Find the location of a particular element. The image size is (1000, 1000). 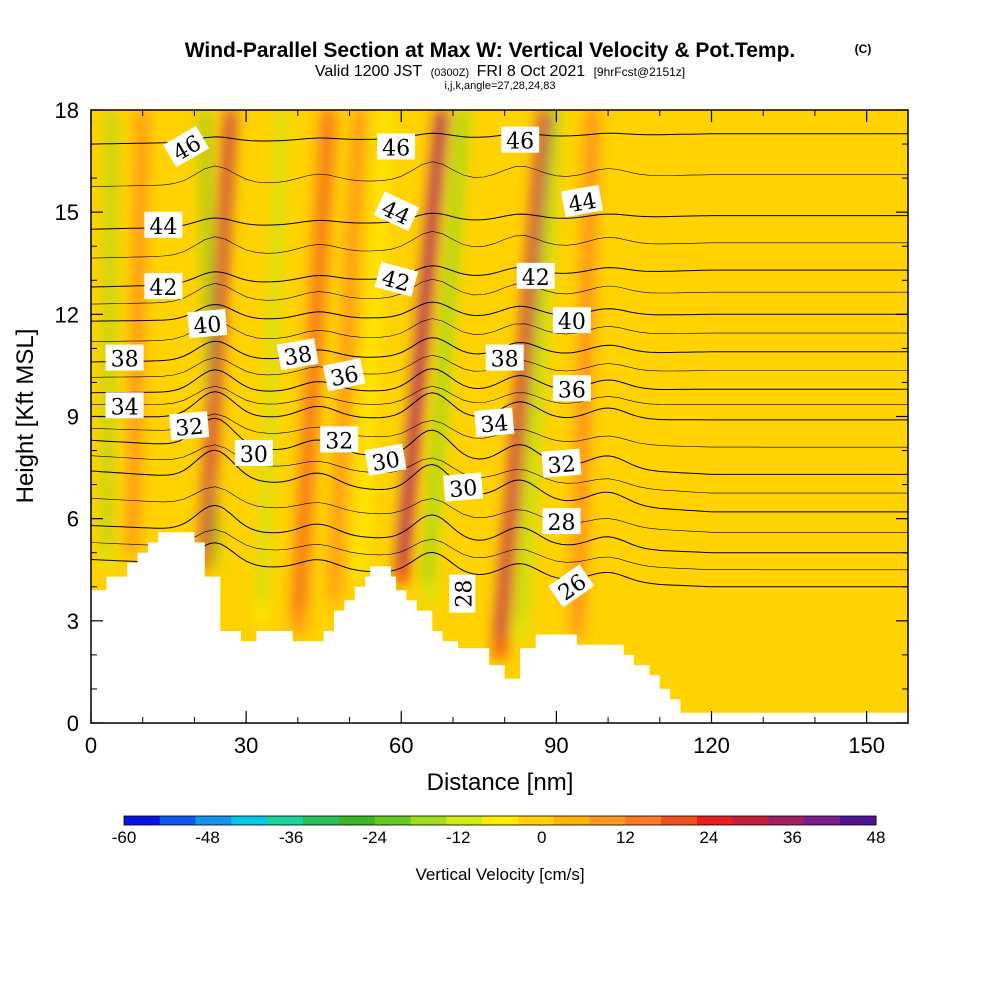

grid-indices-label: i,j,k,angle=27,28,24,83 is located at coordinates (499, 86).